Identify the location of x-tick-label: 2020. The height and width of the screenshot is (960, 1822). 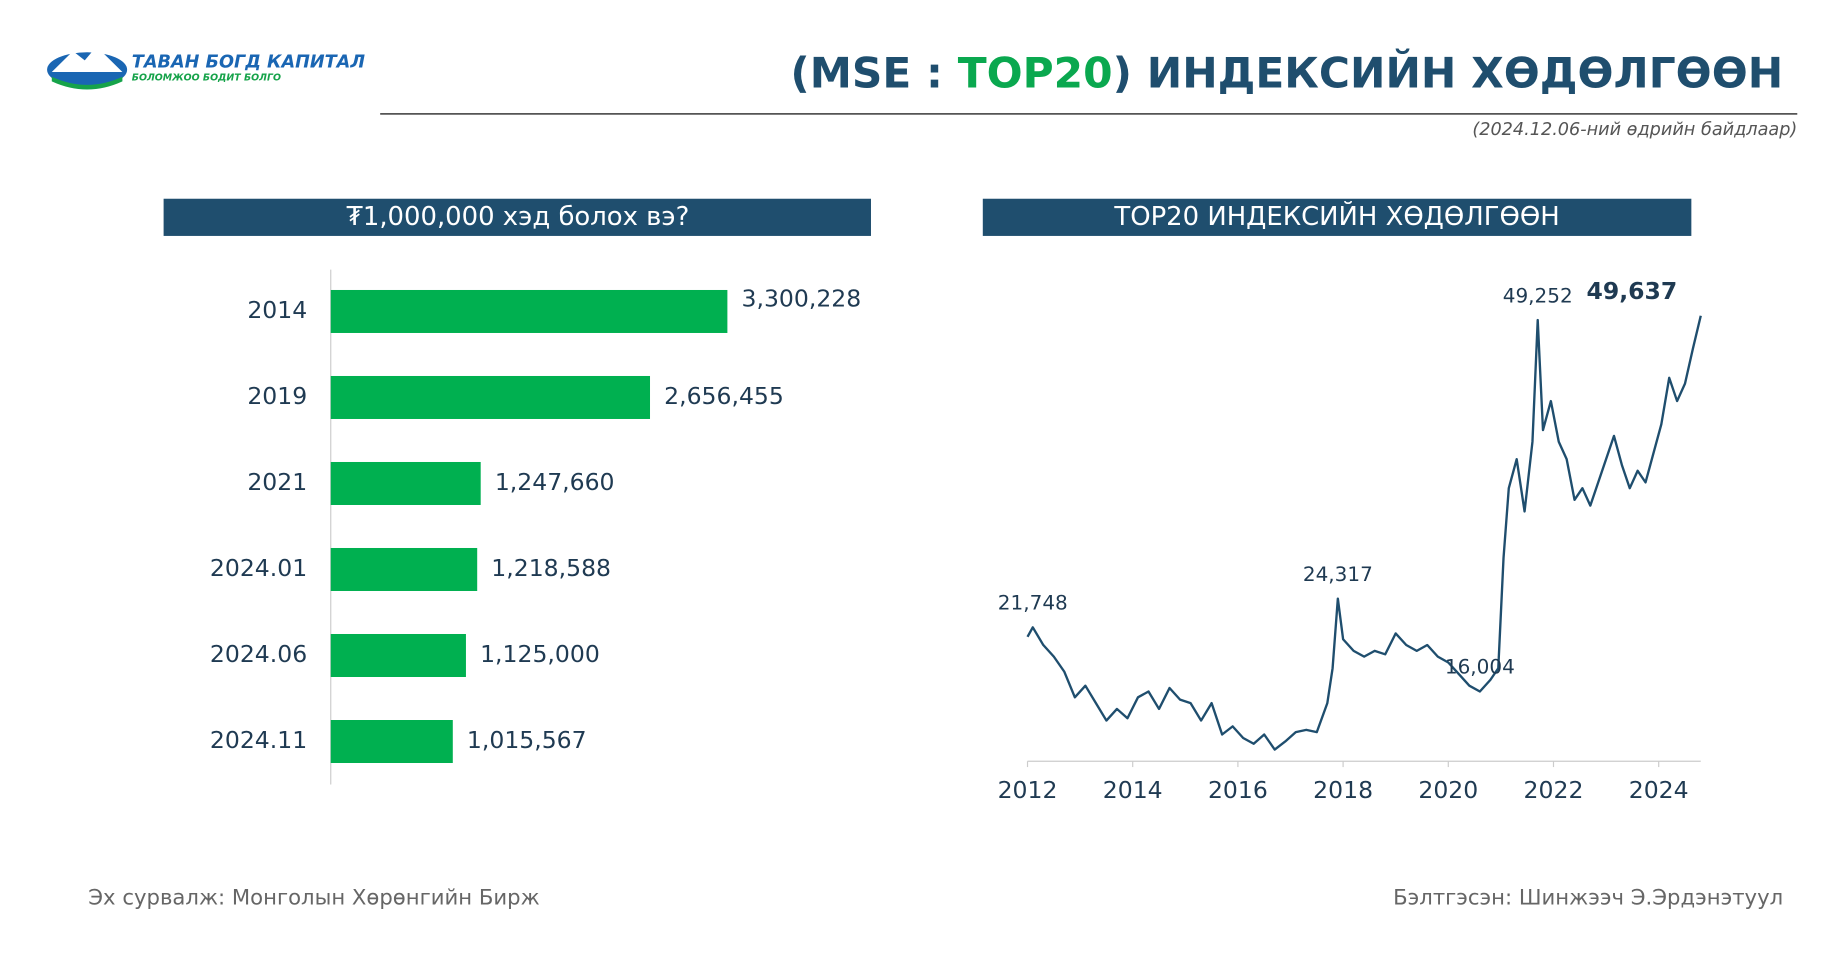
(1448, 790).